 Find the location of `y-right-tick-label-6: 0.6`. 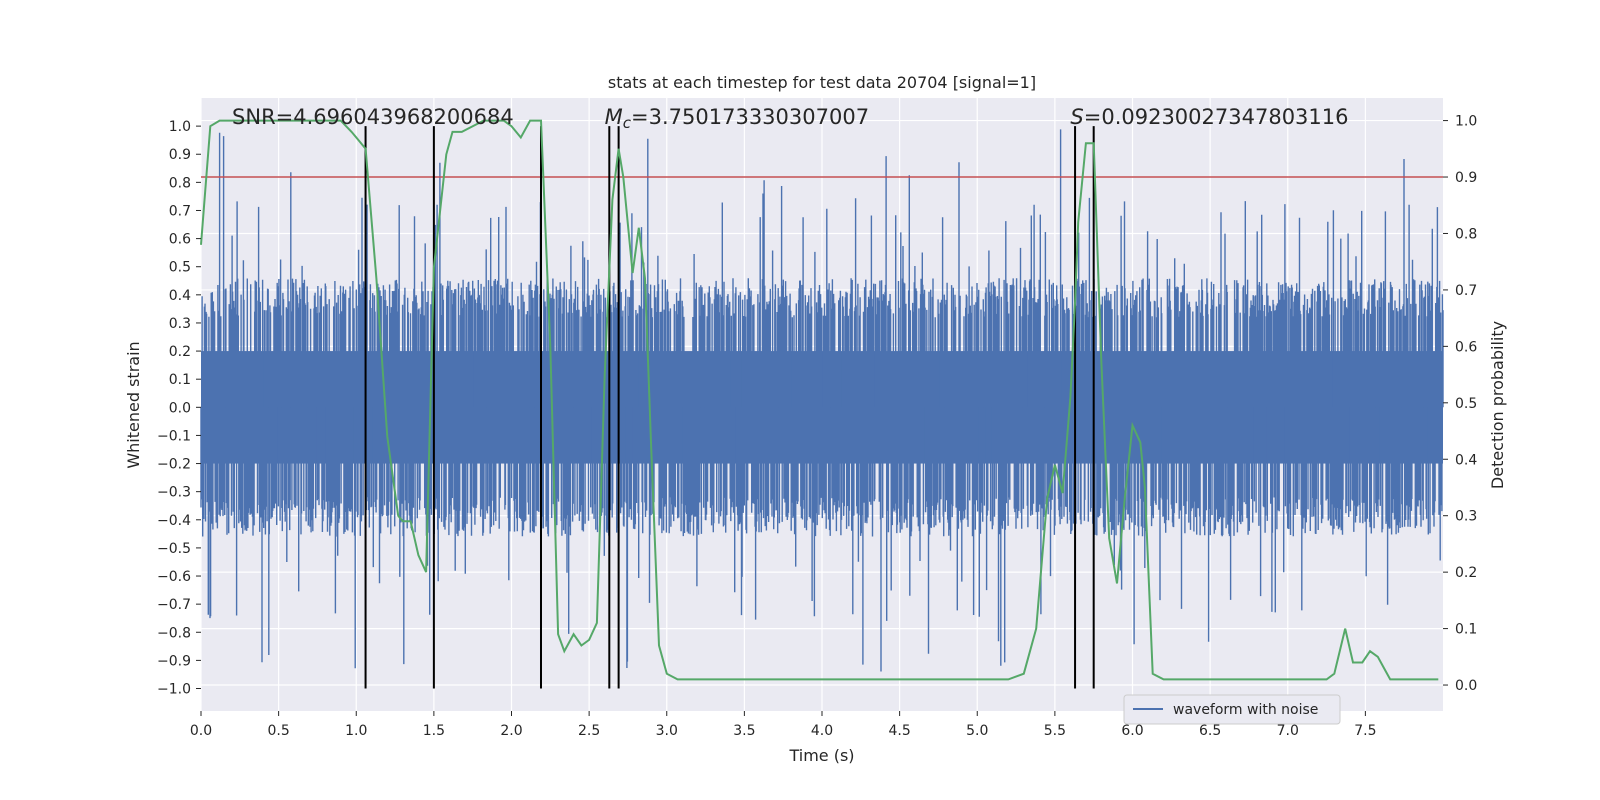

y-right-tick-label-6: 0.6 is located at coordinates (1466, 347).